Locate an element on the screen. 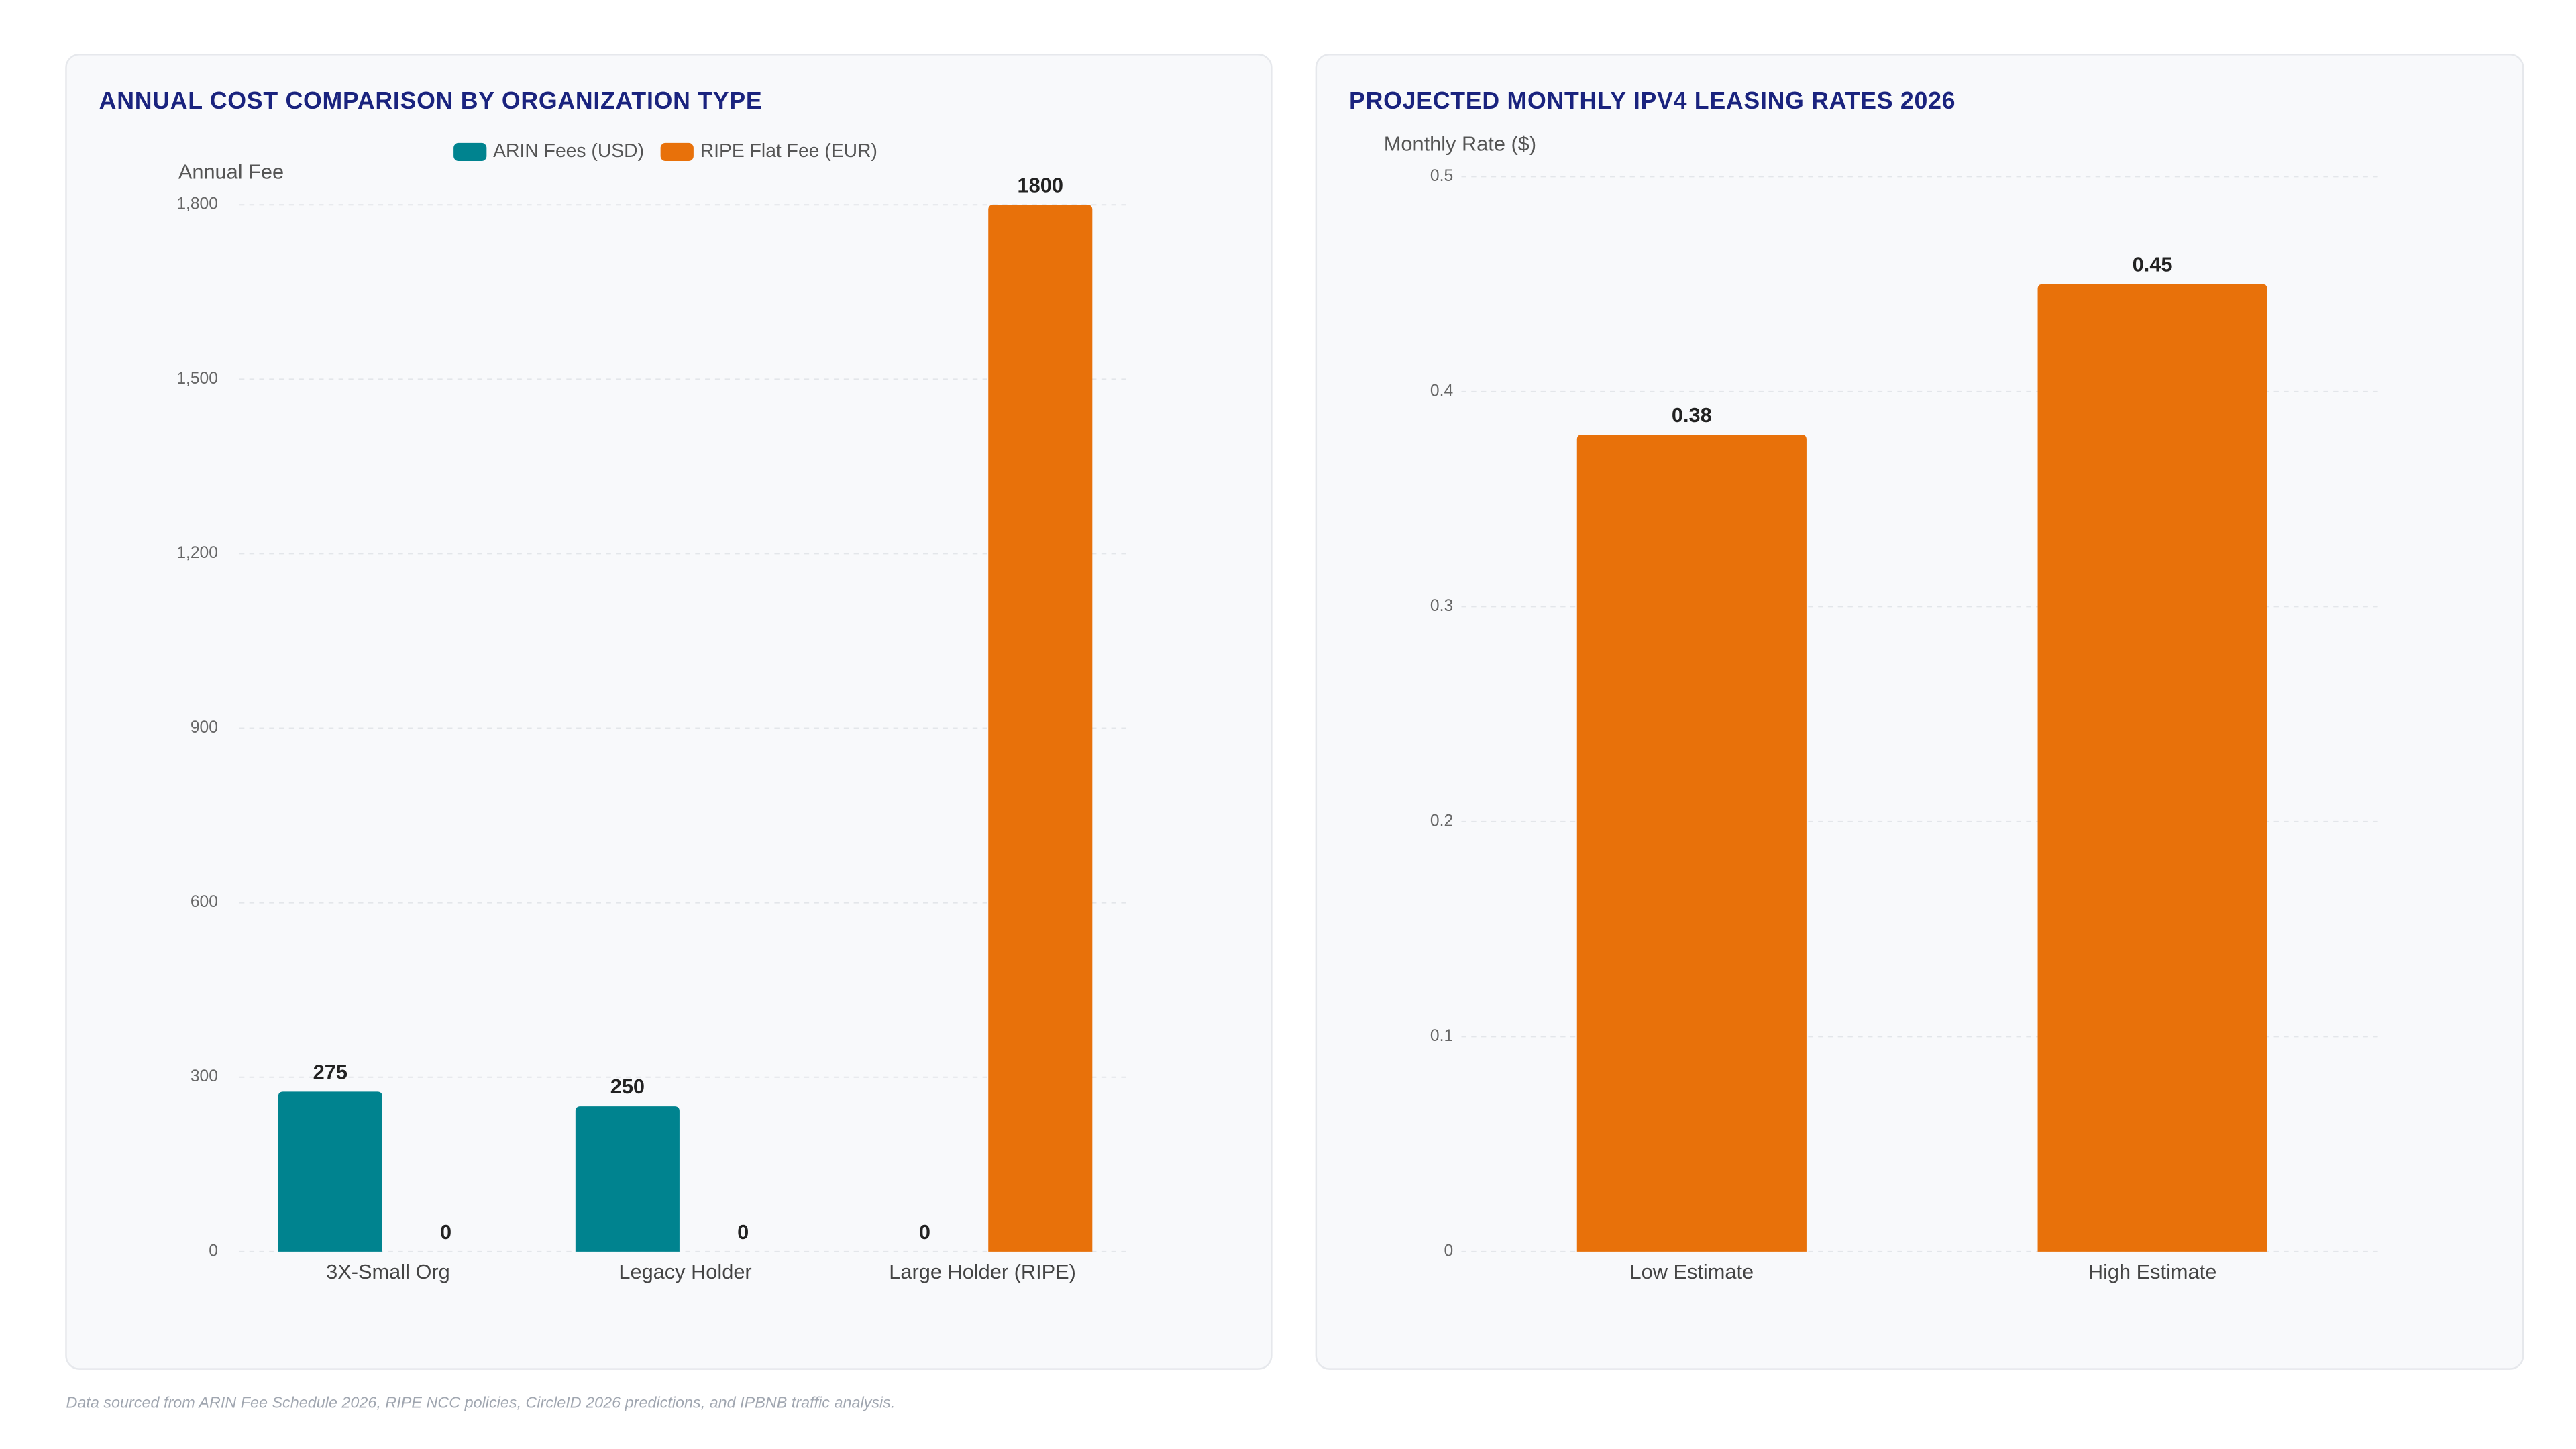  y-tick-label: 1,800 is located at coordinates (197, 204).